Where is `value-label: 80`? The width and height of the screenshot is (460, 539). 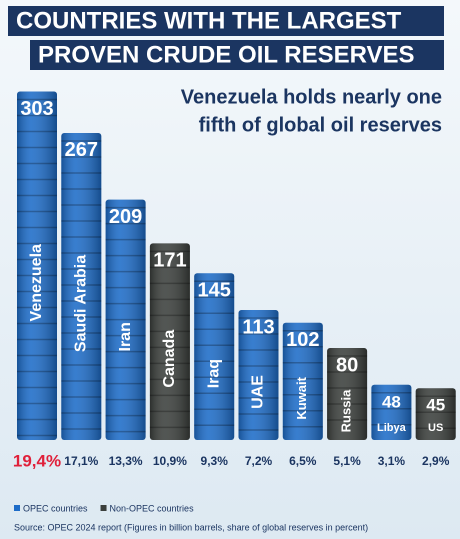
value-label: 80 is located at coordinates (347, 365).